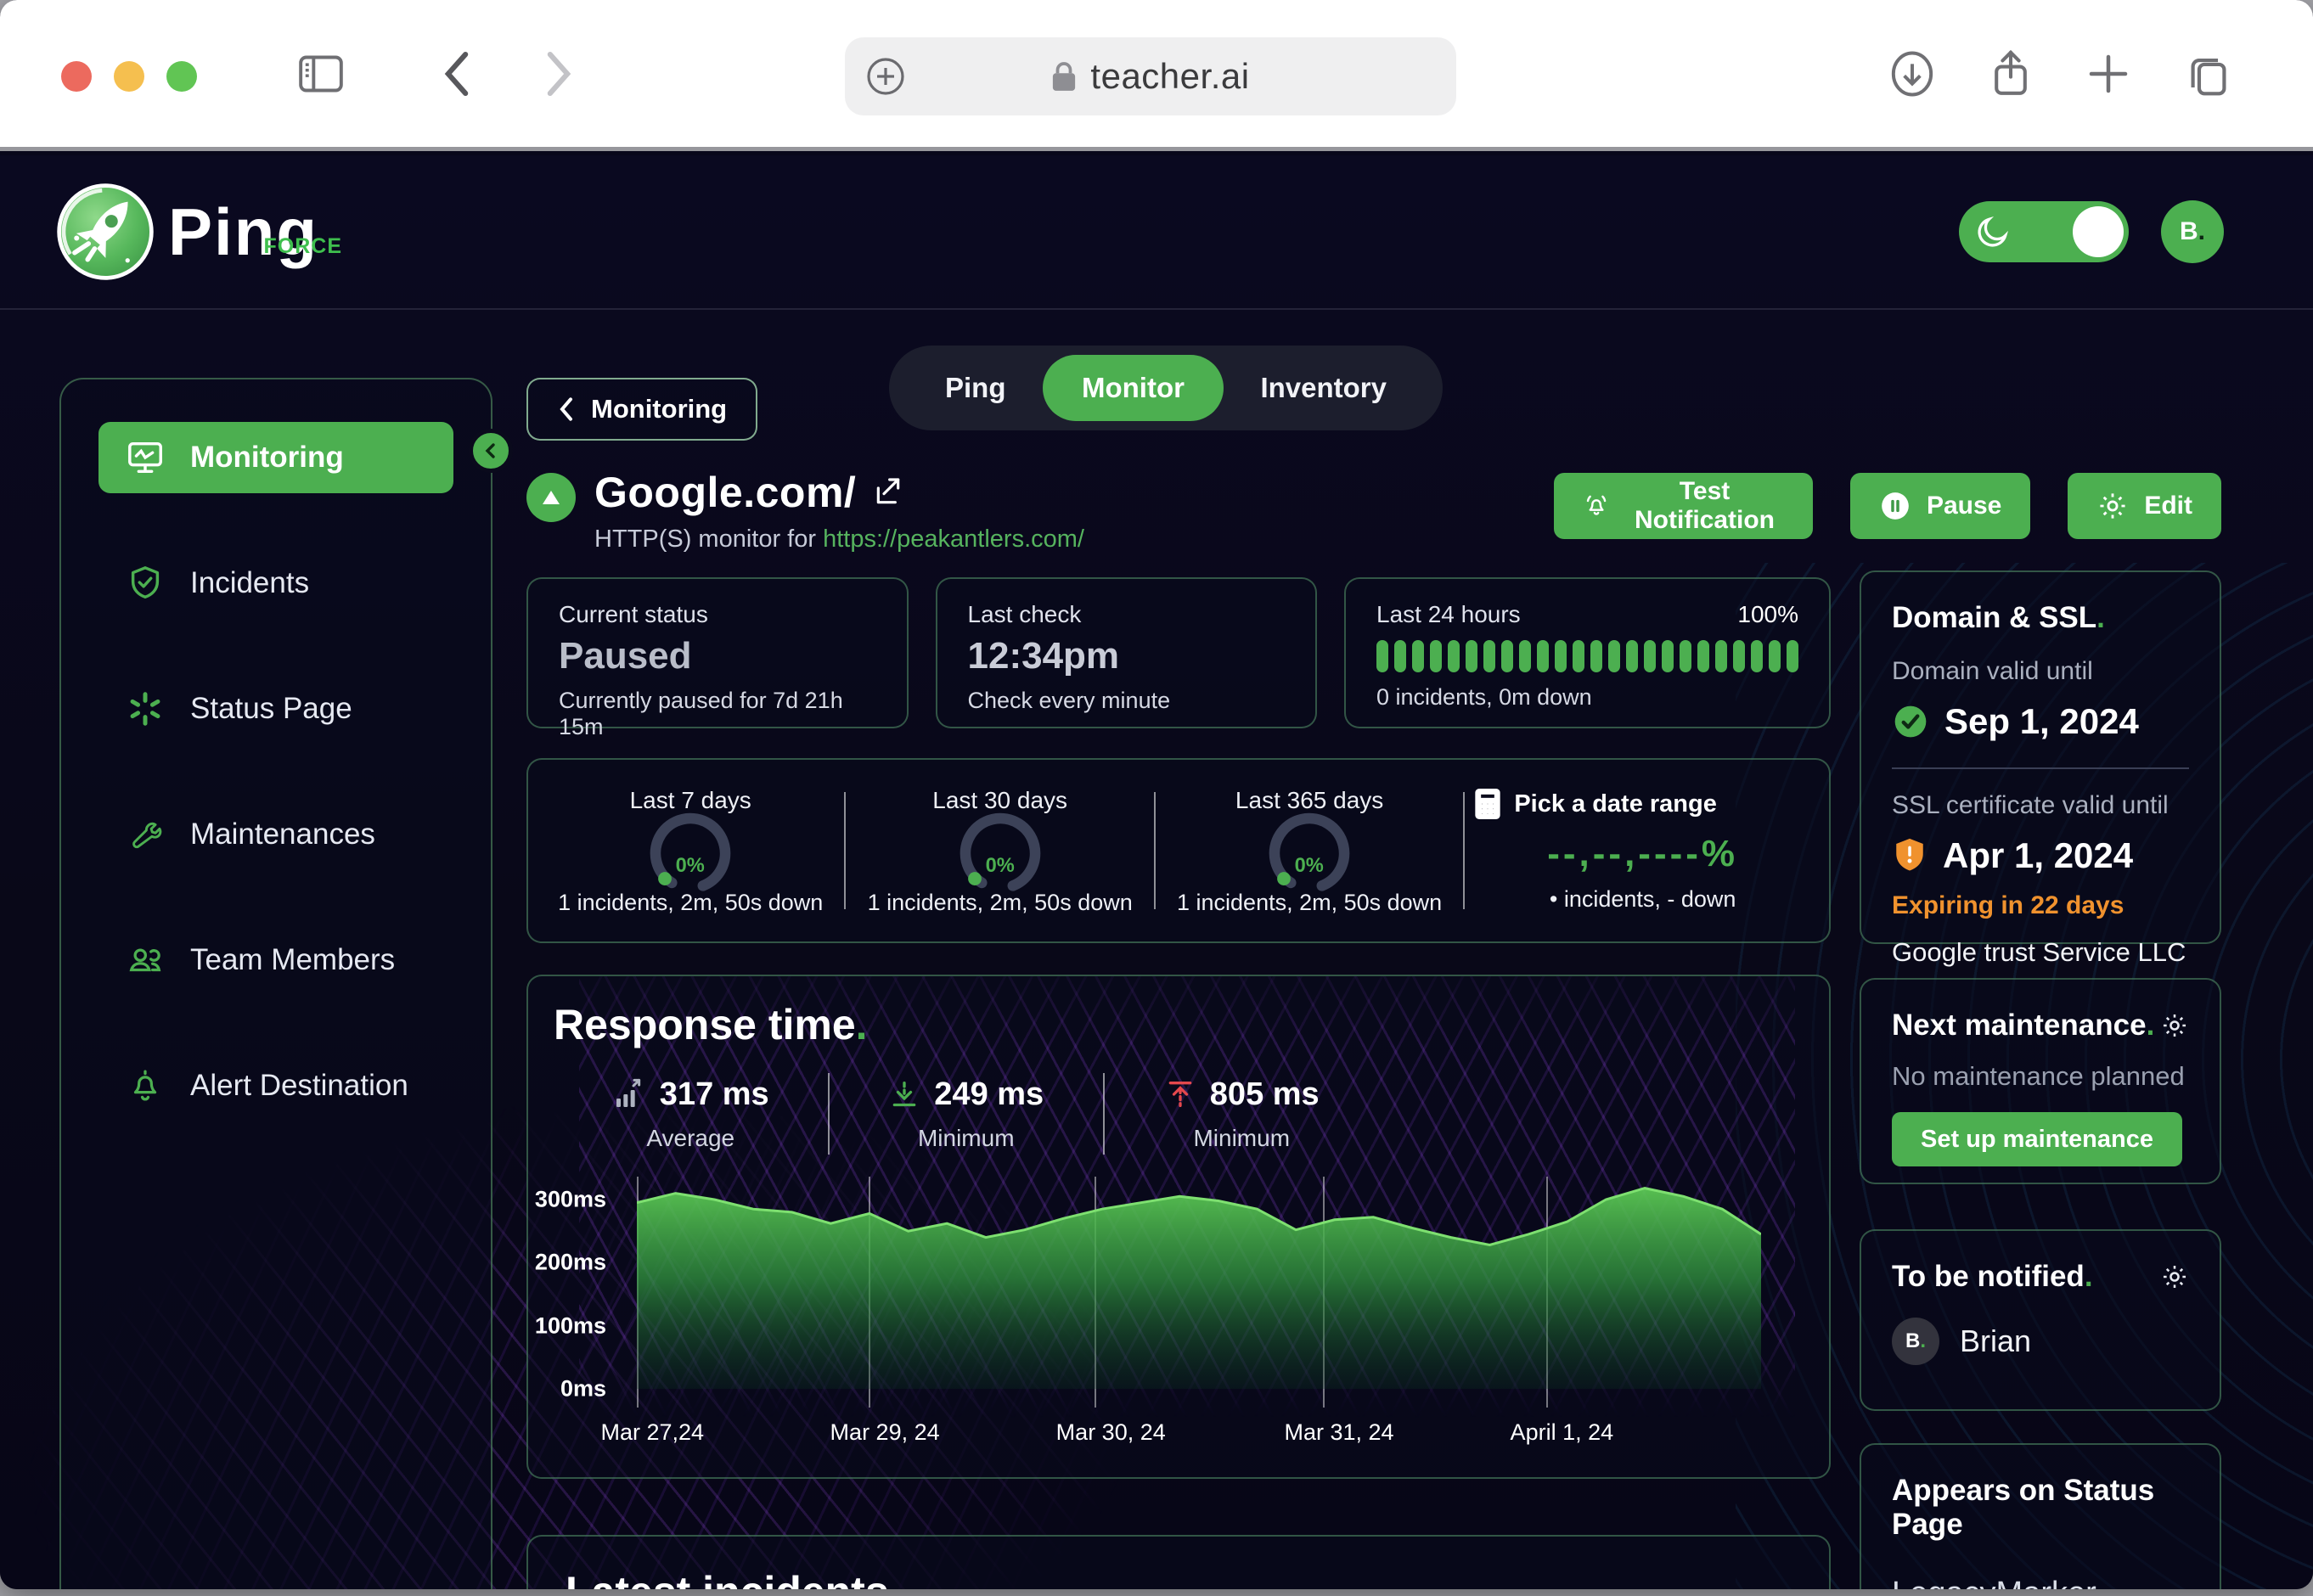  Describe the element at coordinates (1912, 74) in the screenshot. I see `downloads-icon` at that location.